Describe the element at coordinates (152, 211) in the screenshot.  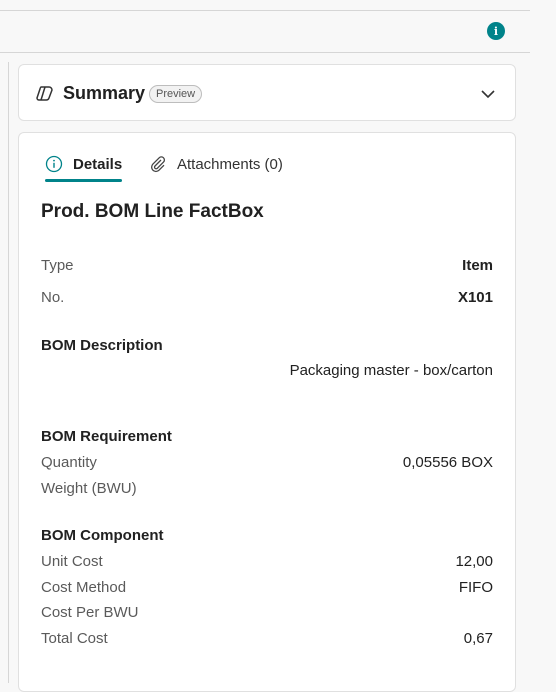
I see `factbox-title: Prod. BOM Line FactBox` at that location.